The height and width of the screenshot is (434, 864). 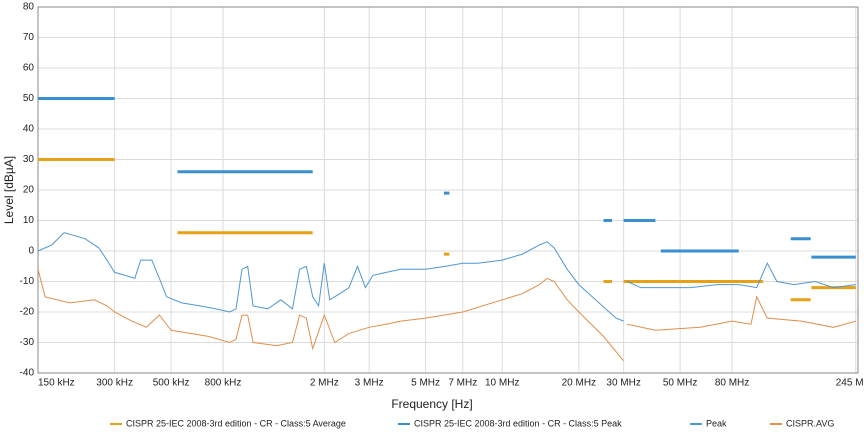 I want to click on x-tick-label: 7 MHz, so click(x=462, y=383).